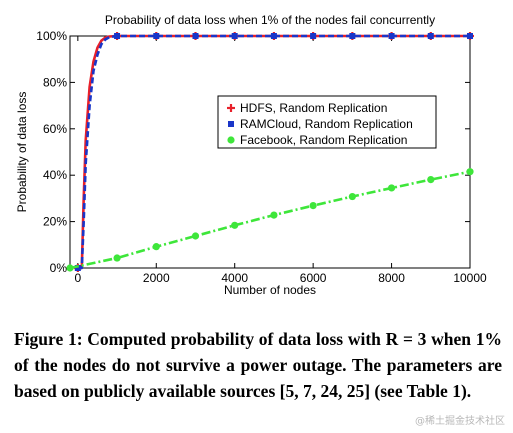 The height and width of the screenshot is (433, 513). What do you see at coordinates (234, 278) in the screenshot?
I see `x-tick-label-2: 4000` at bounding box center [234, 278].